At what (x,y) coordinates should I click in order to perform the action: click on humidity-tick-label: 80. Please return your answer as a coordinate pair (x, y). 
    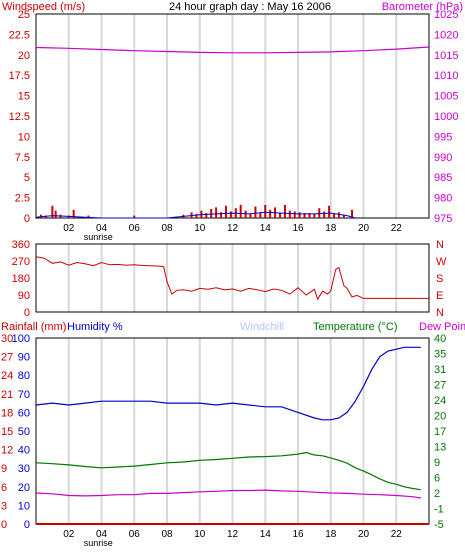
    Looking at the image, I should click on (24, 376).